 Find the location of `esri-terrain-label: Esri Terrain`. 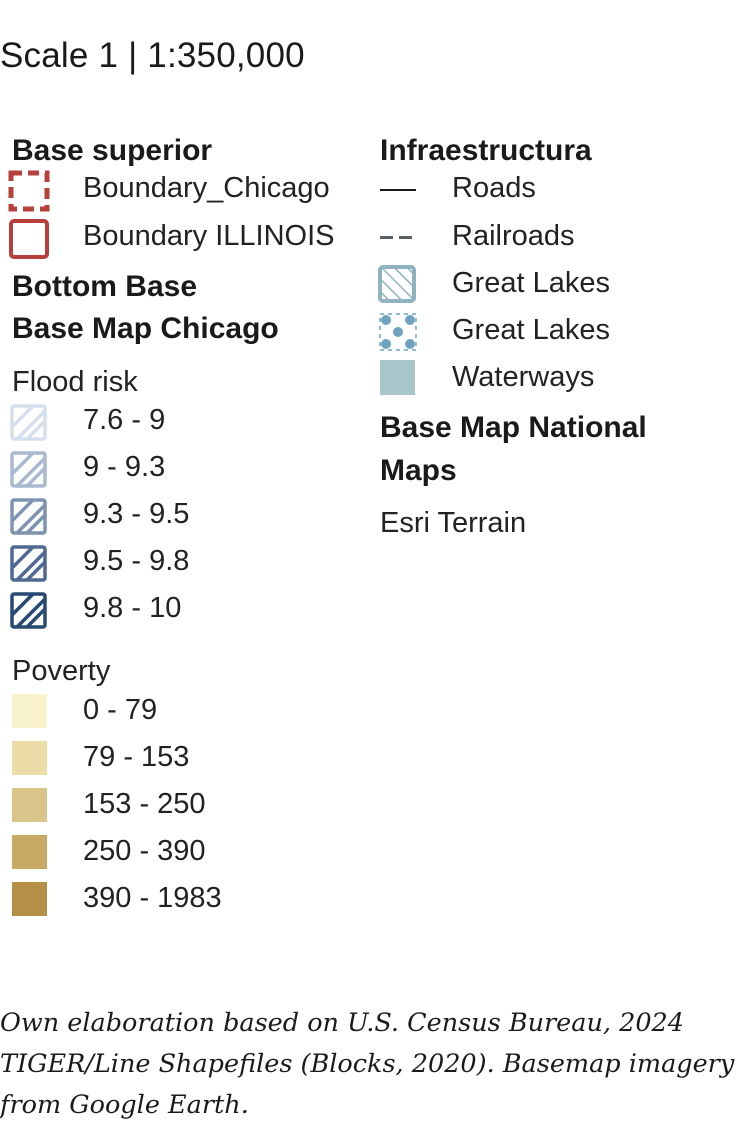

esri-terrain-label: Esri Terrain is located at coordinates (453, 523).